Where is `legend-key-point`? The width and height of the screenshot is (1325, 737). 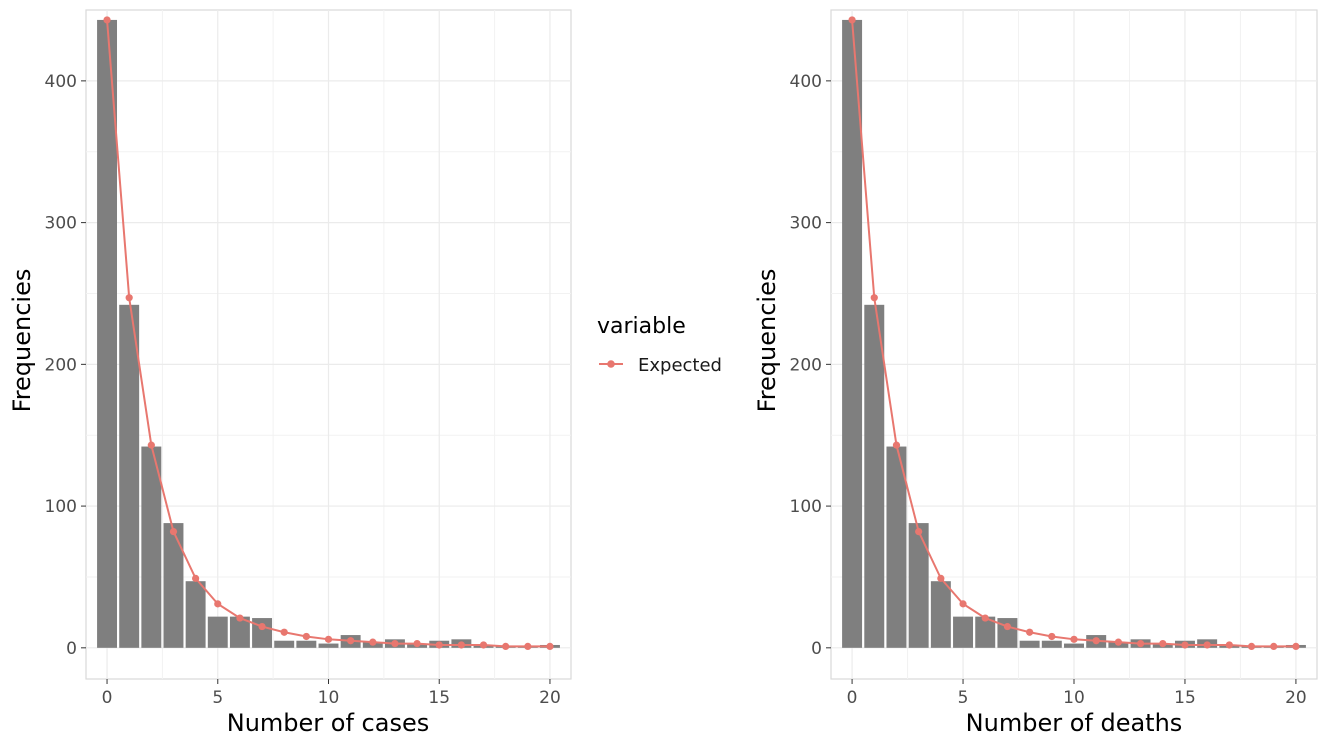 legend-key-point is located at coordinates (611, 364).